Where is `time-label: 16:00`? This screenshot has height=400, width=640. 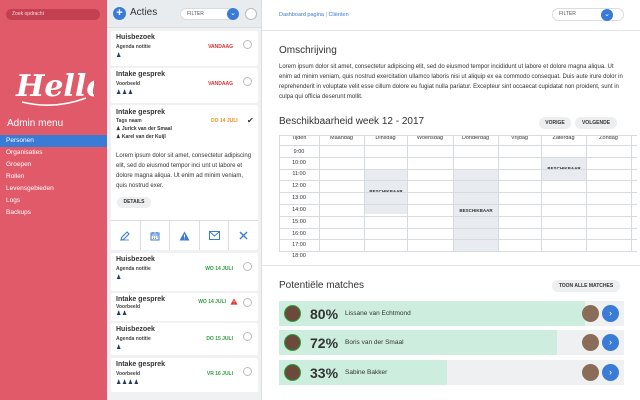 time-label: 16:00 is located at coordinates (299, 234).